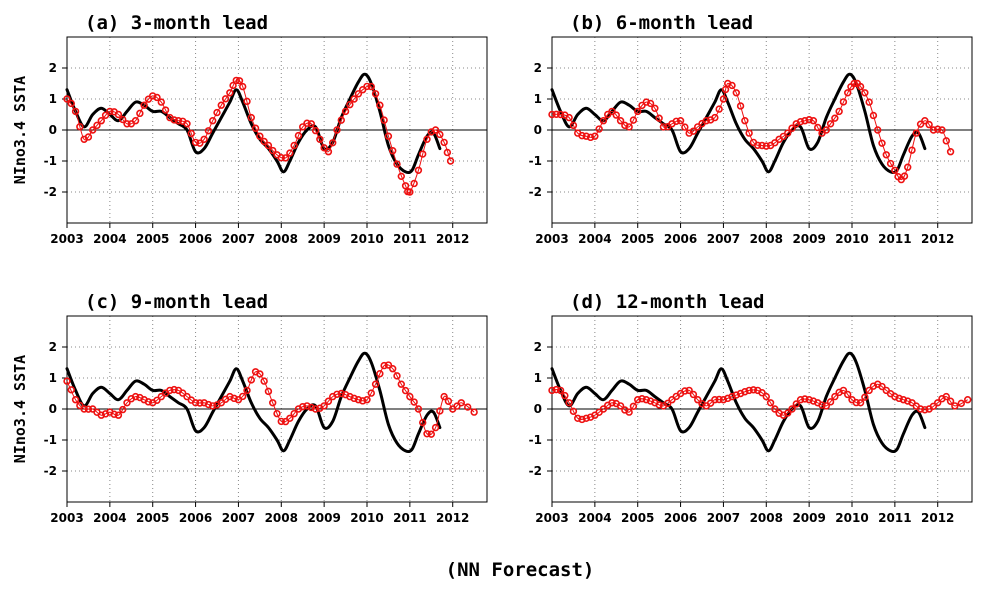 Image resolution: width=985 pixels, height=594 pixels. I want to click on x-tick-label: 2009, so click(323, 518).